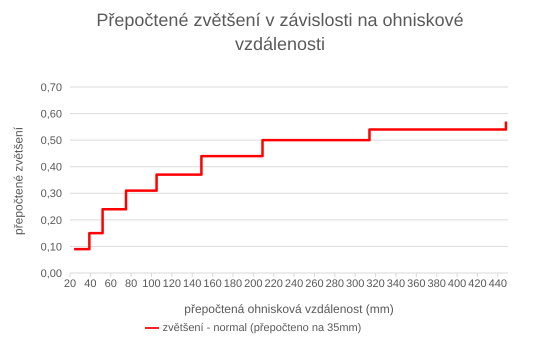 The height and width of the screenshot is (339, 536). Describe the element at coordinates (172, 284) in the screenshot. I see `x-tick-label: 120` at that location.